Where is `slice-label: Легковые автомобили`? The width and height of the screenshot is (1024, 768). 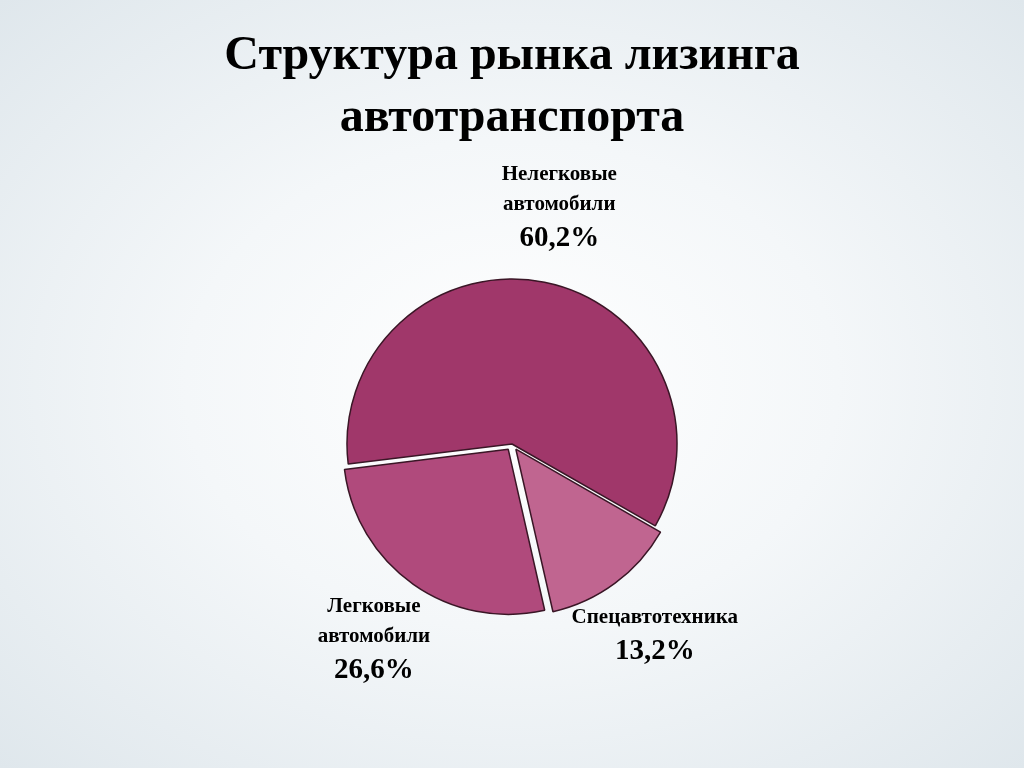
slice-label: Легковые автомобили is located at coordinates (374, 619).